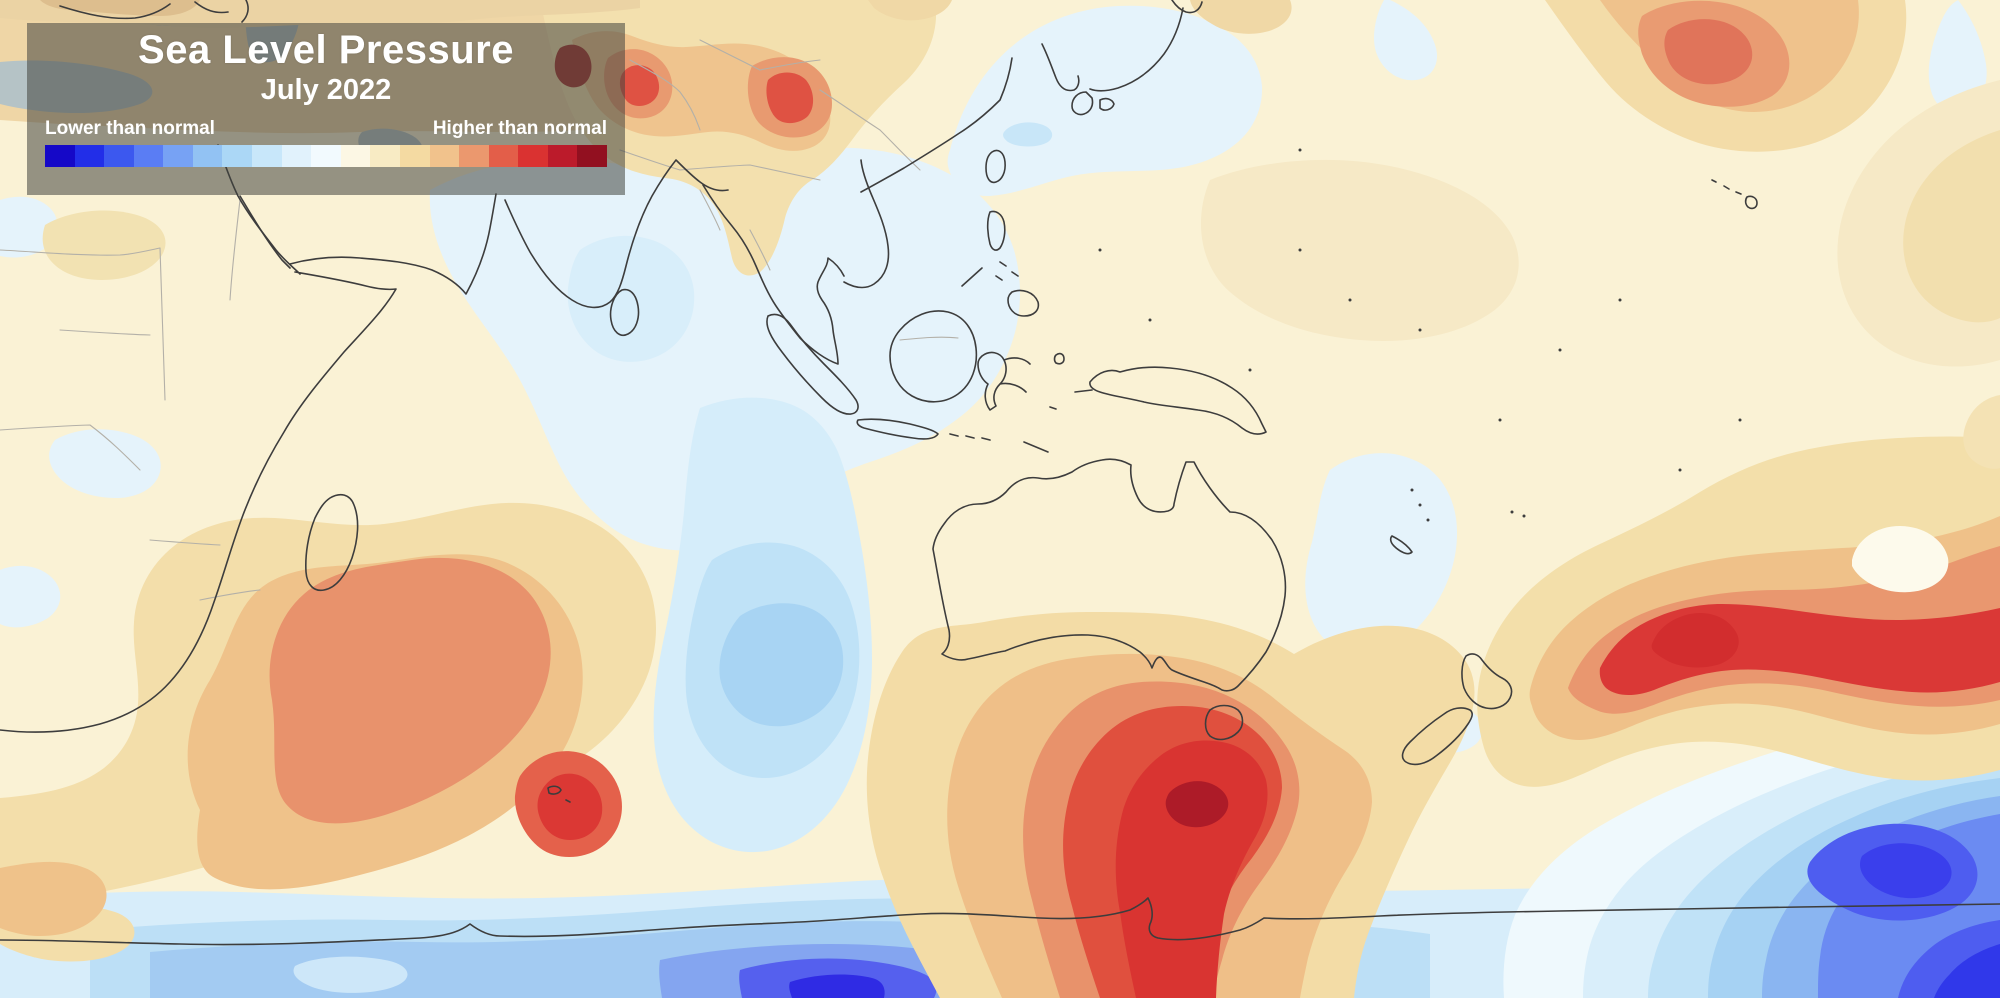 Image resolution: width=2000 pixels, height=998 pixels. Describe the element at coordinates (1224, 722) in the screenshot. I see `tasmania-coastline` at that location.